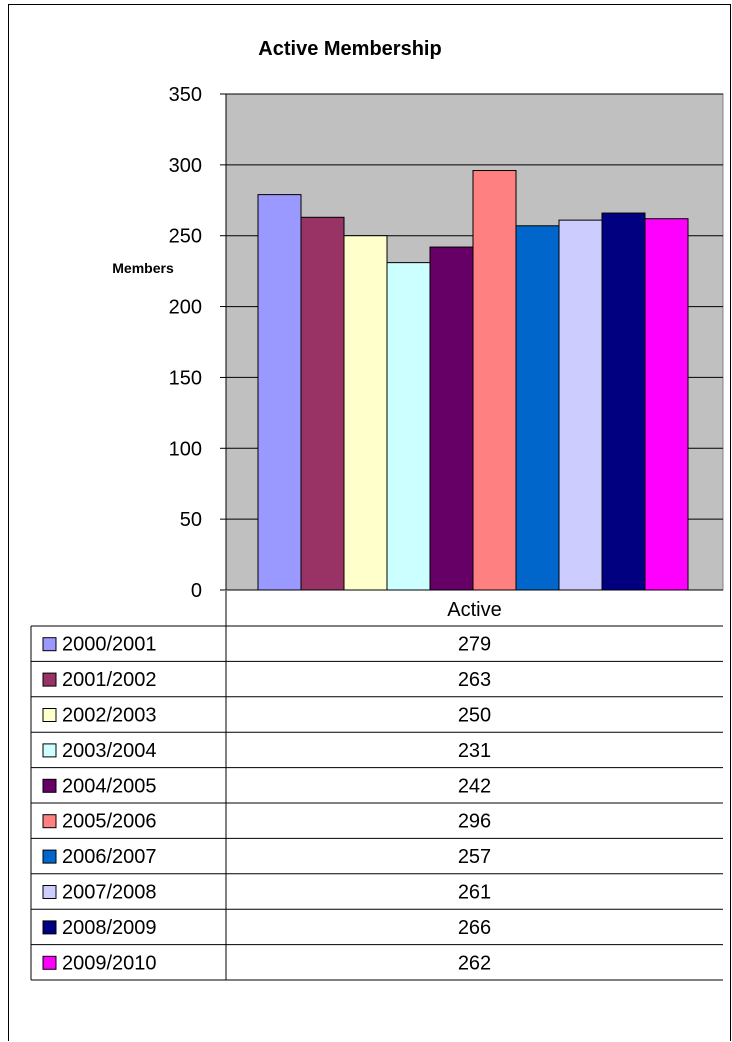 Image resolution: width=732 pixels, height=1042 pixels. I want to click on y-tick-label: 0, so click(196, 591).